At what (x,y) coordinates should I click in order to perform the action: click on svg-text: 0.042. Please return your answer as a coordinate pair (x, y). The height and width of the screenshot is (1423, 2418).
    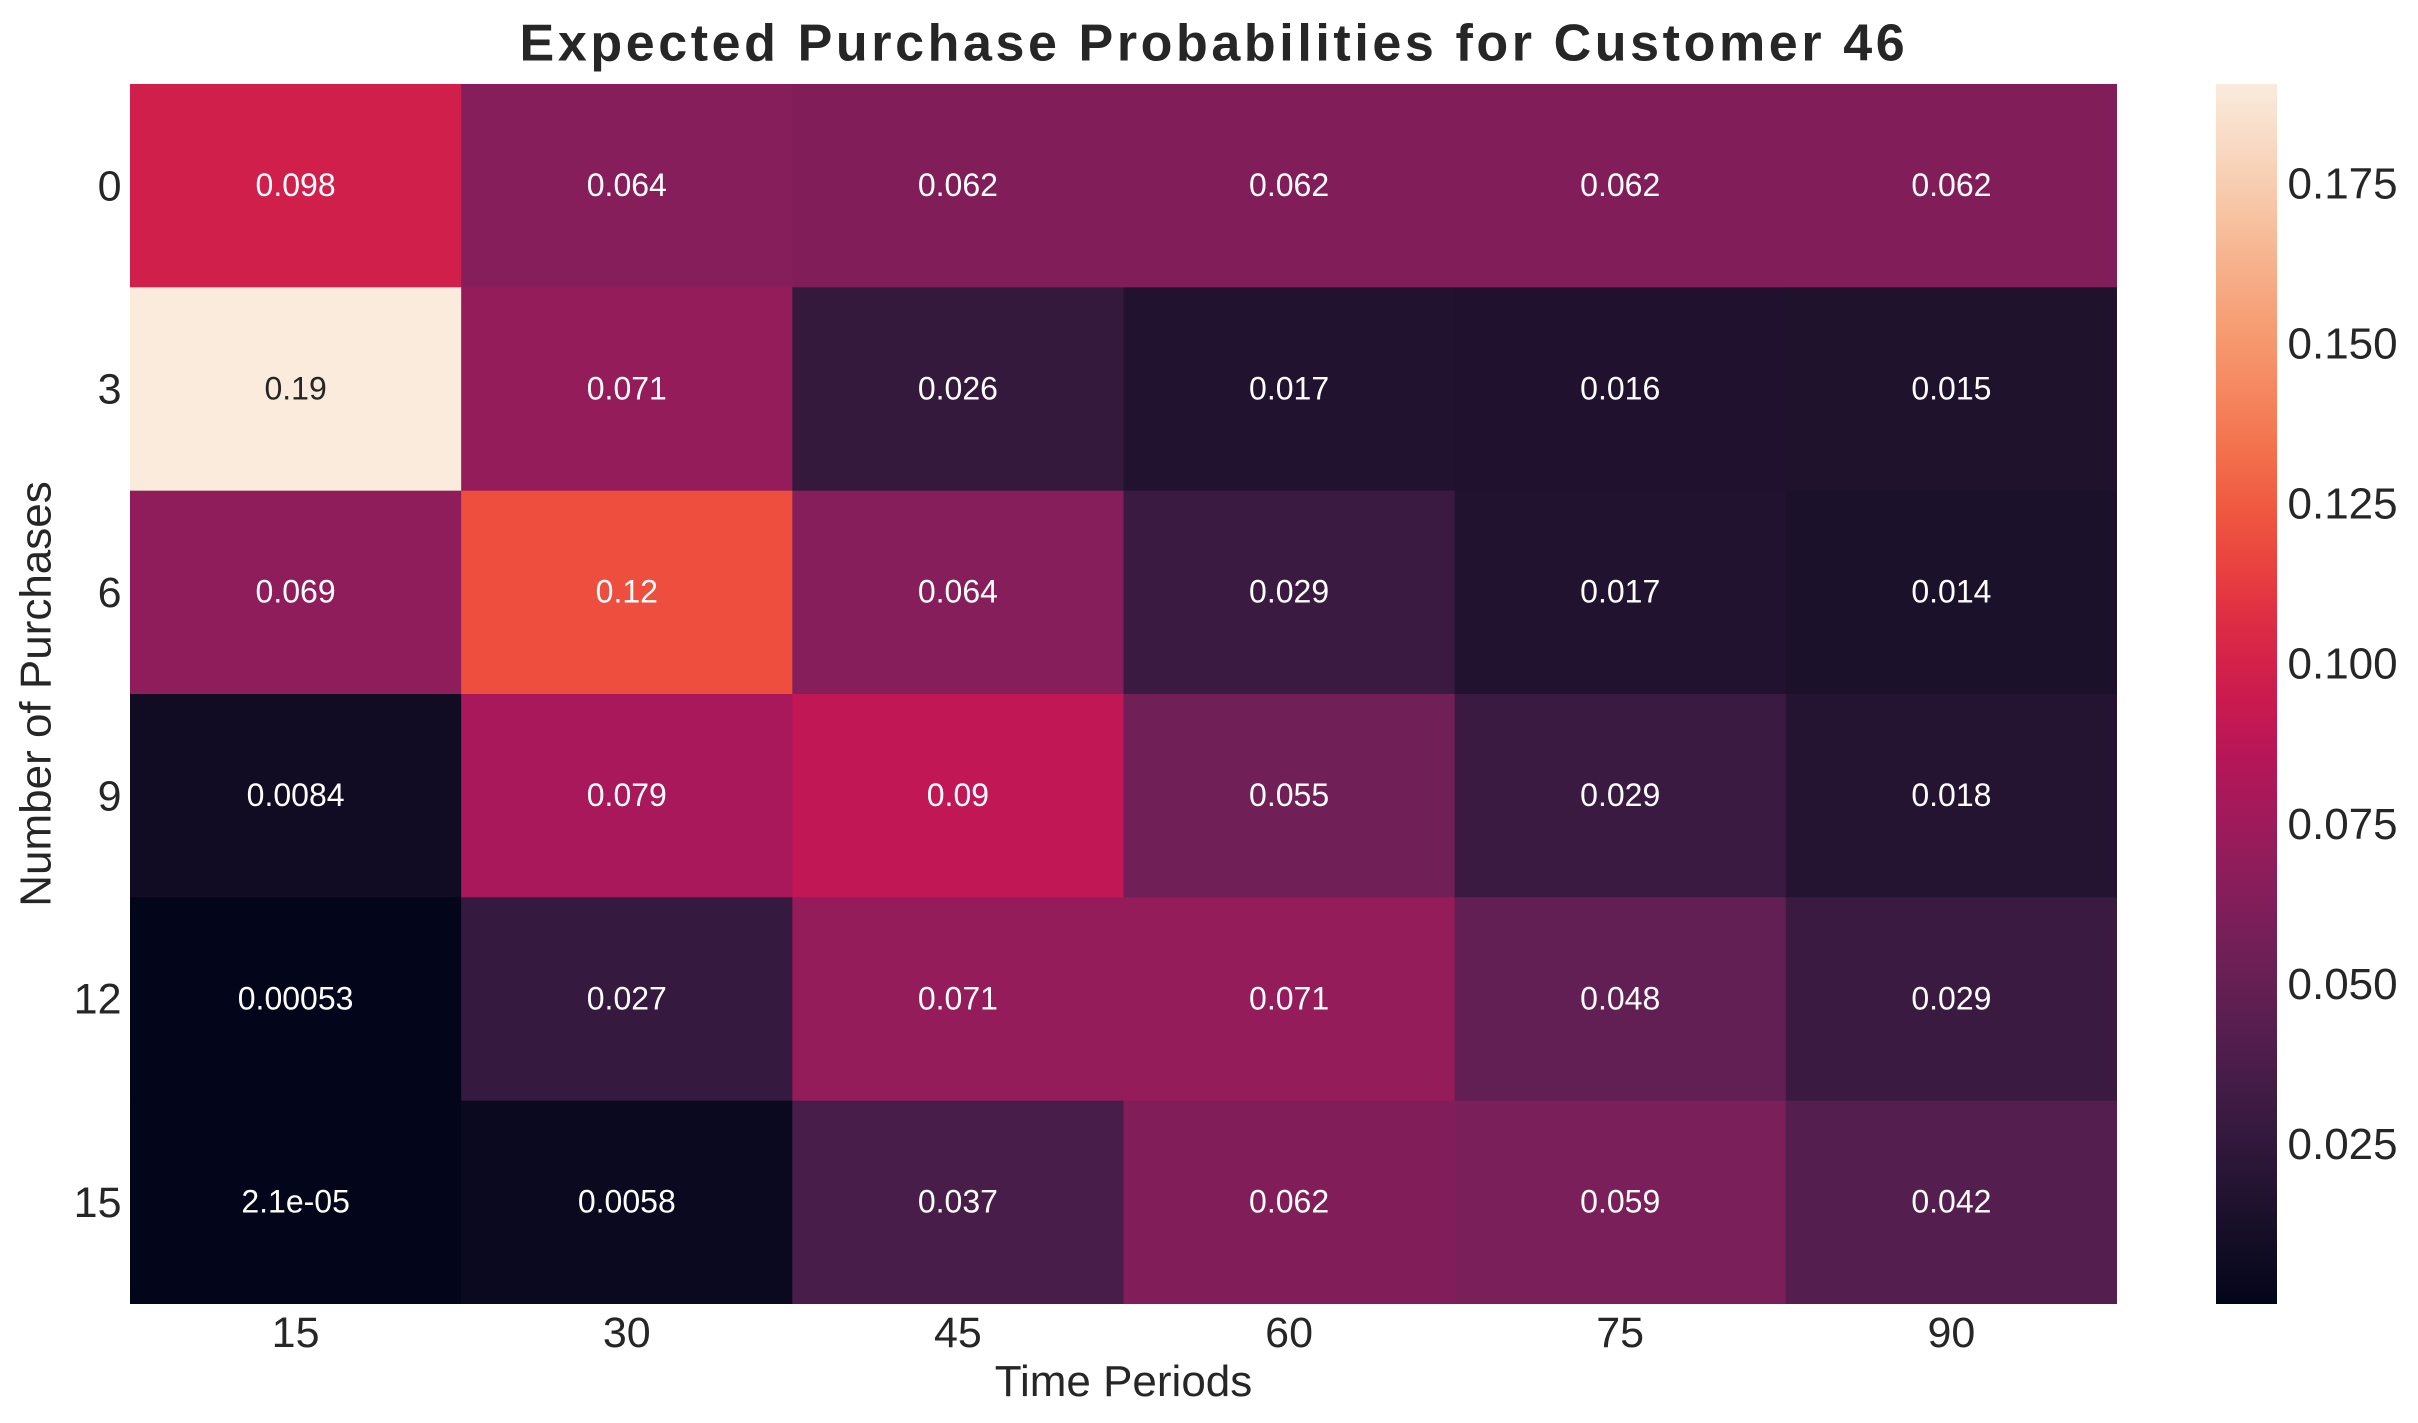
    Looking at the image, I should click on (1951, 1202).